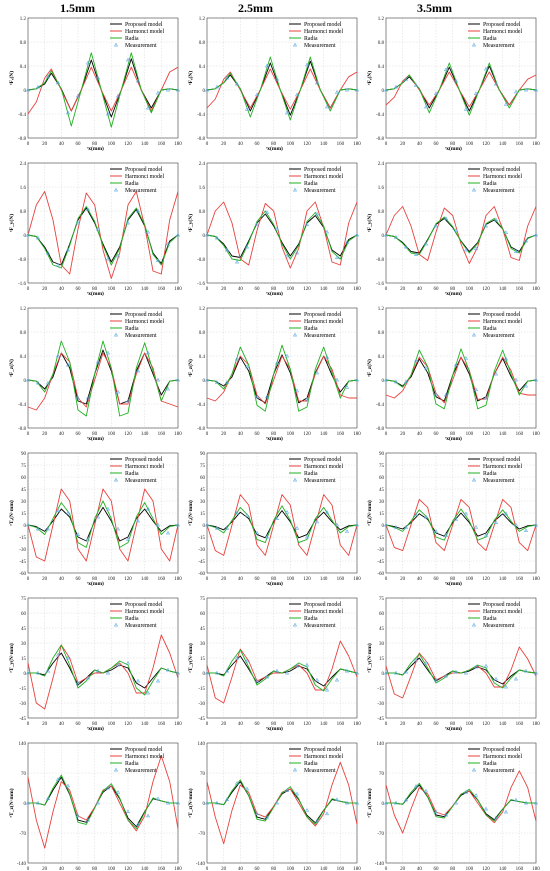 This screenshot has width=550, height=871. Describe the element at coordinates (203, 454) in the screenshot. I see `y-tick-label: 90` at that location.